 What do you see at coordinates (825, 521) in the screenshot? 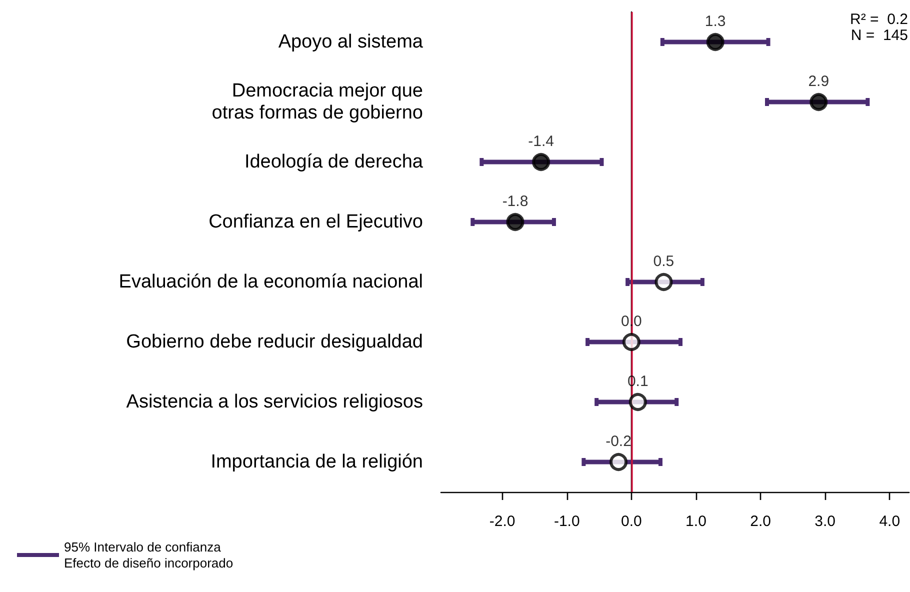
I see `x-tick-label: 3.0` at bounding box center [825, 521].